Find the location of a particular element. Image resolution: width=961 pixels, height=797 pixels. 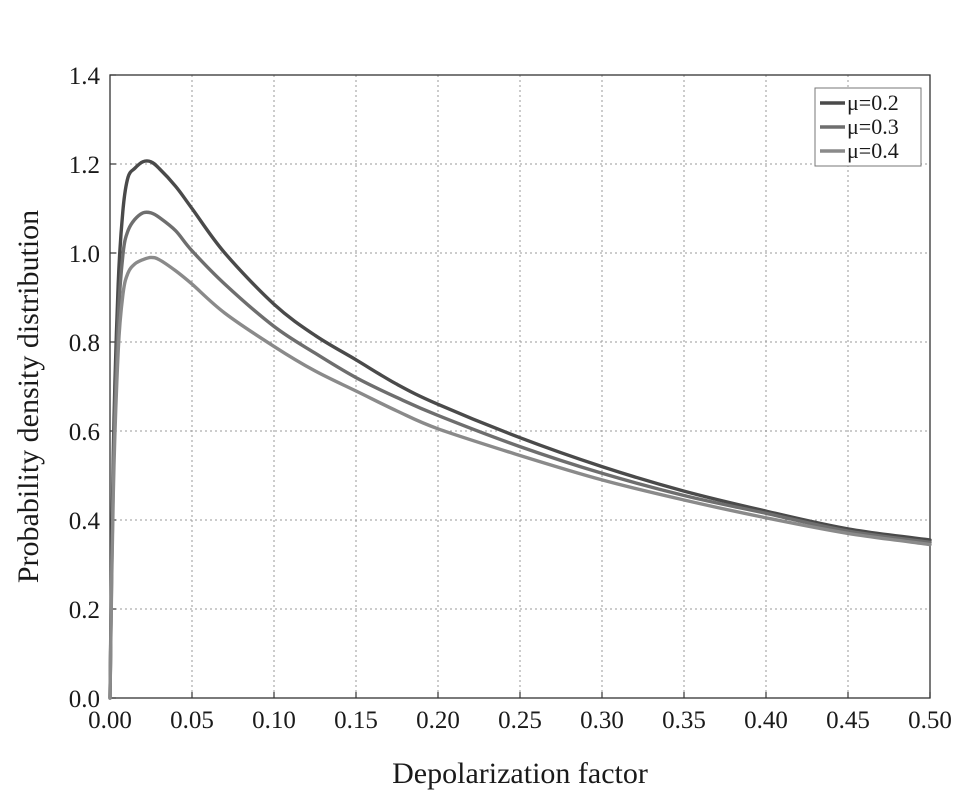

legend-label: μ=0.4 is located at coordinates (873, 150).